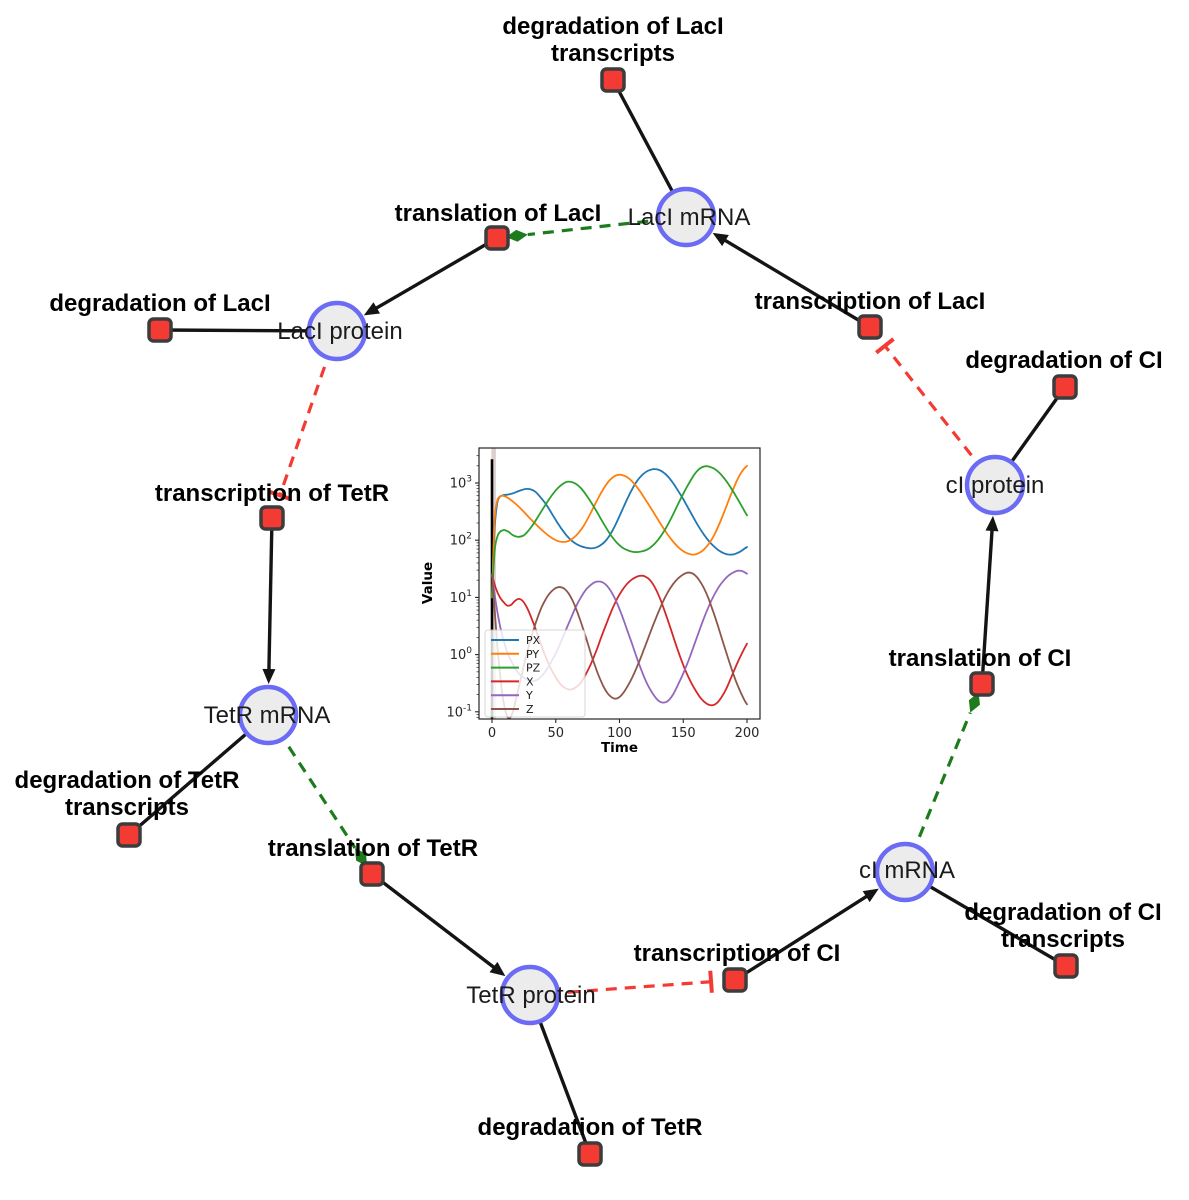 The width and height of the screenshot is (1189, 1200). What do you see at coordinates (735, 980) in the screenshot?
I see `reaction-node-transcription_ci` at bounding box center [735, 980].